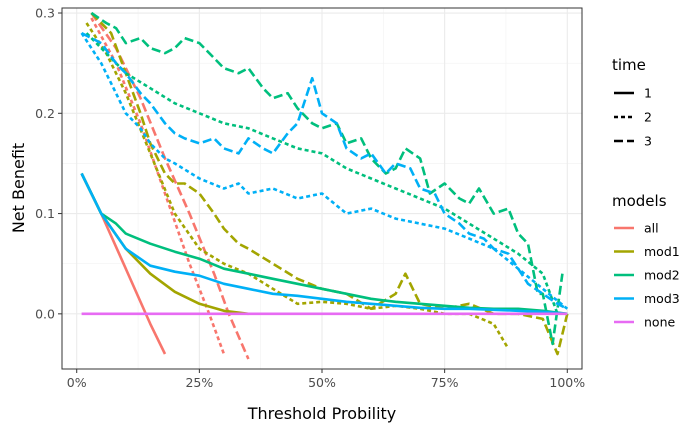  Describe the element at coordinates (18, 188) in the screenshot. I see `y-axis-title: Net Benefit` at that location.